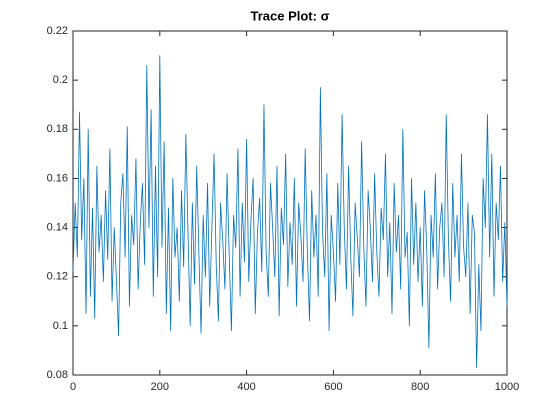 Image resolution: width=560 pixels, height=420 pixels. What do you see at coordinates (290, 15) in the screenshot?
I see `chart-title: Trace Plot: σ` at bounding box center [290, 15].